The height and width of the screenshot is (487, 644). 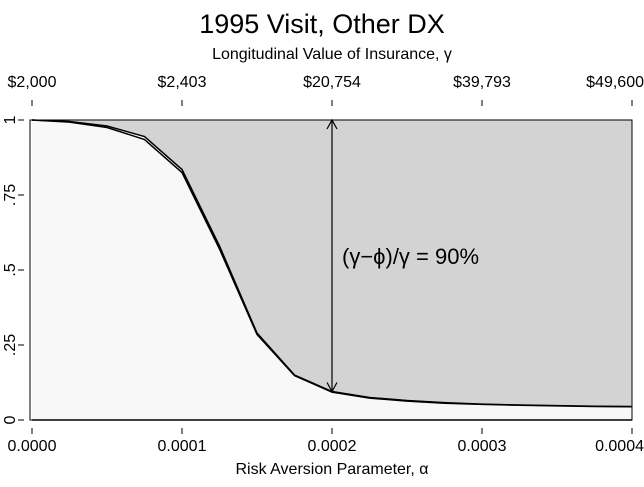 I want to click on y-tick-label: .25, so click(x=10, y=345).